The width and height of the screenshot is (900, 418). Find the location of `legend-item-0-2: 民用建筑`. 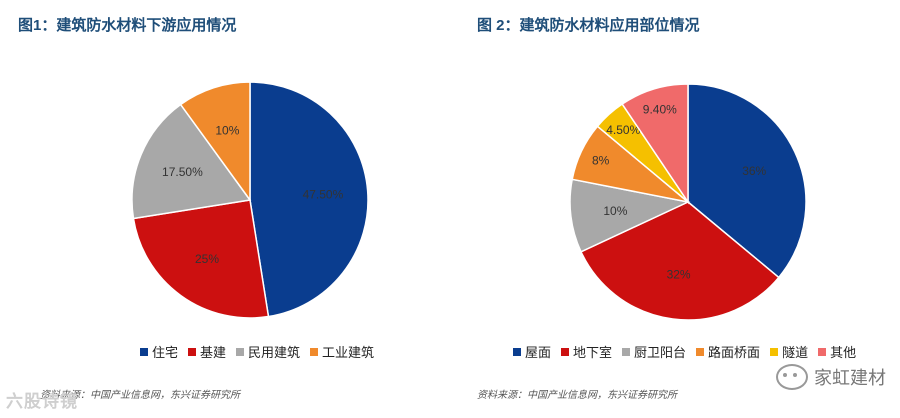

legend-item-0-2: 民用建筑 is located at coordinates (268, 351).